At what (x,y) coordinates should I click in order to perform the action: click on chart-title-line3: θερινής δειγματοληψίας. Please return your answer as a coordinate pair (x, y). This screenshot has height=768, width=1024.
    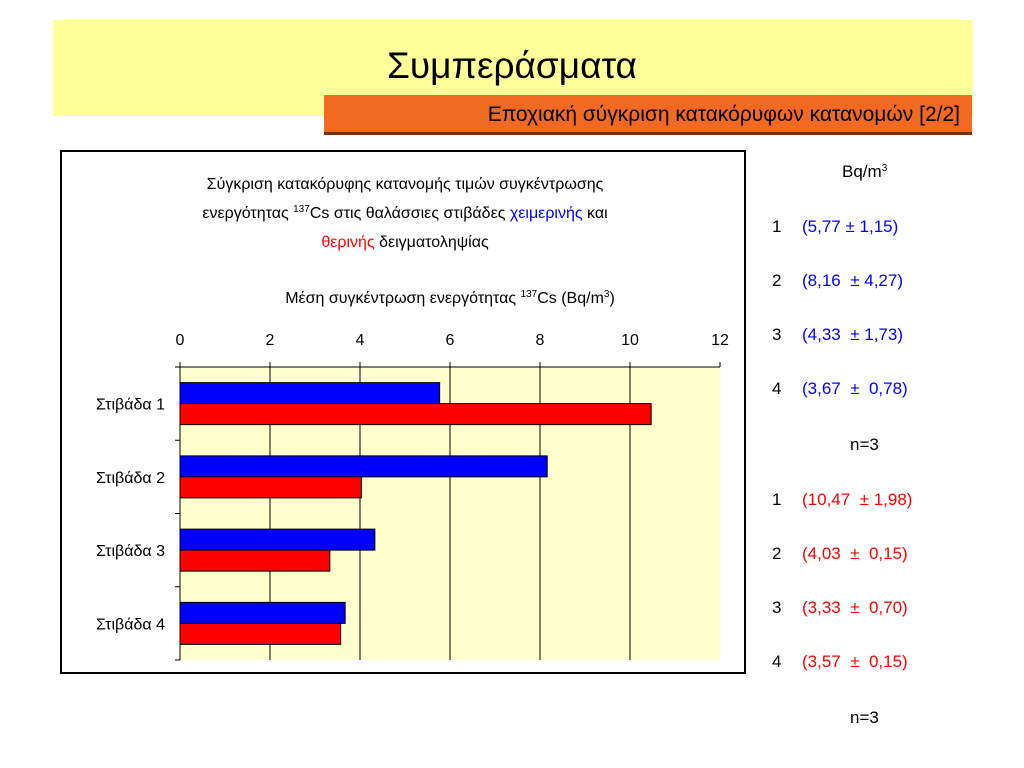
    Looking at the image, I should click on (405, 242).